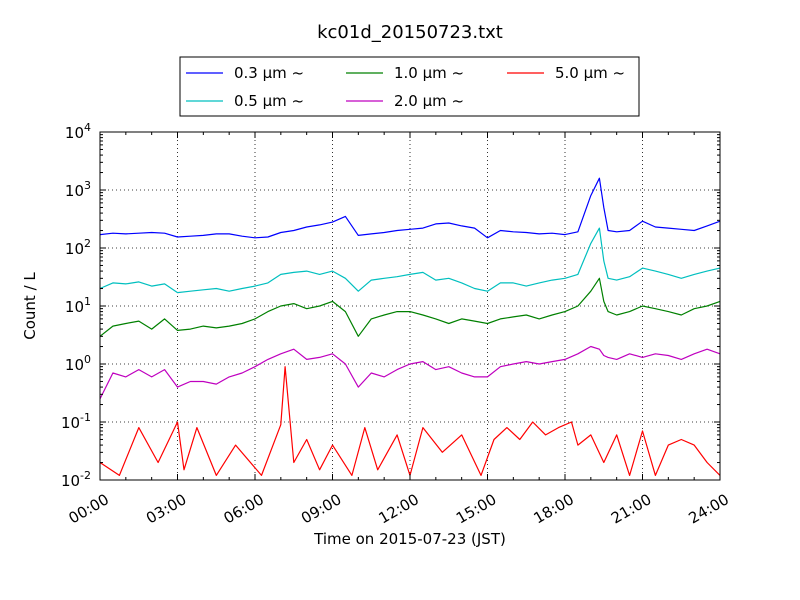 The image size is (800, 600). I want to click on legend-label: 0.3 μm ~, so click(269, 73).